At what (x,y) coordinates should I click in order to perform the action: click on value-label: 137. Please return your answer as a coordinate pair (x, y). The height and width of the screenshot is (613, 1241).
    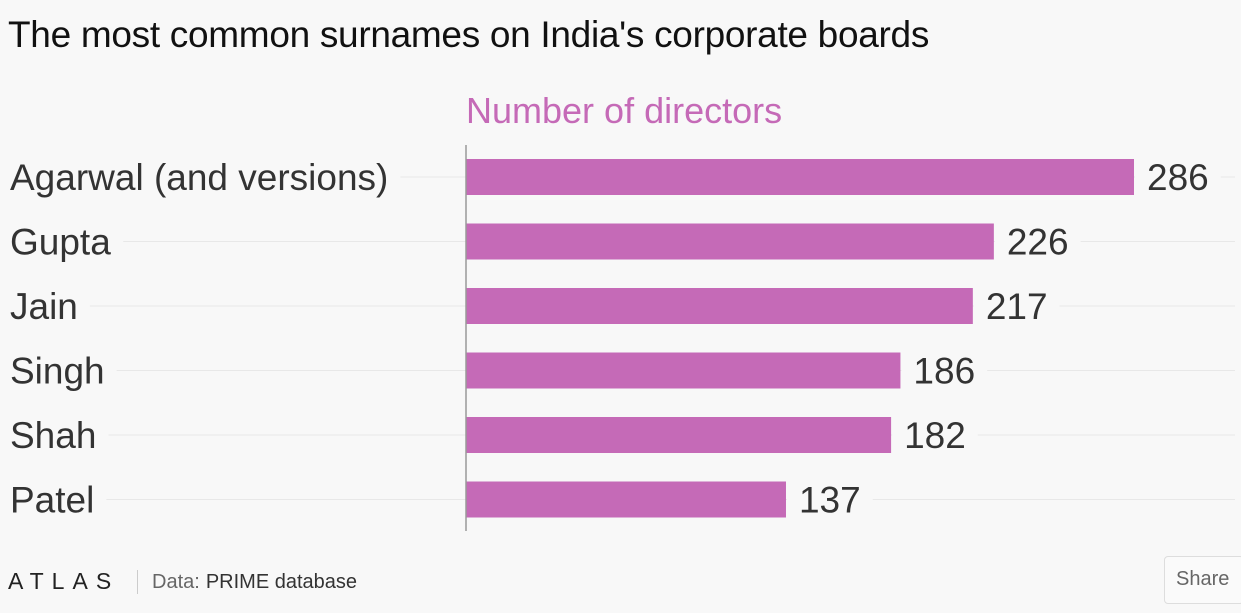
    Looking at the image, I should click on (830, 500).